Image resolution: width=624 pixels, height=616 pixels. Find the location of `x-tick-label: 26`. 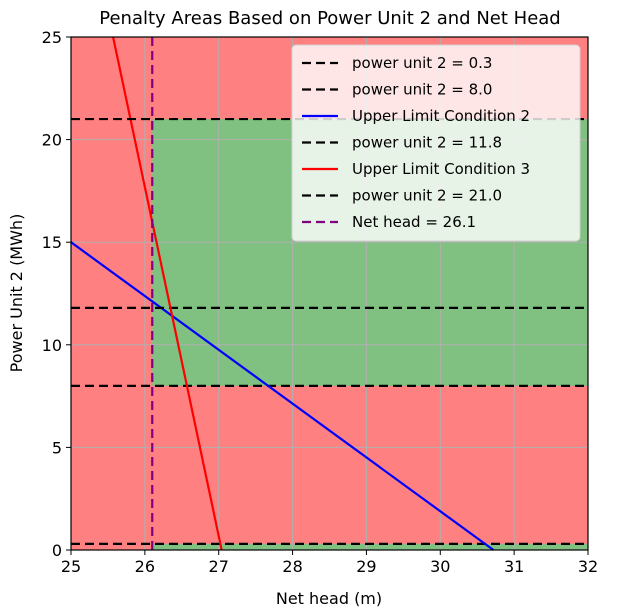

x-tick-label: 26 is located at coordinates (145, 566).